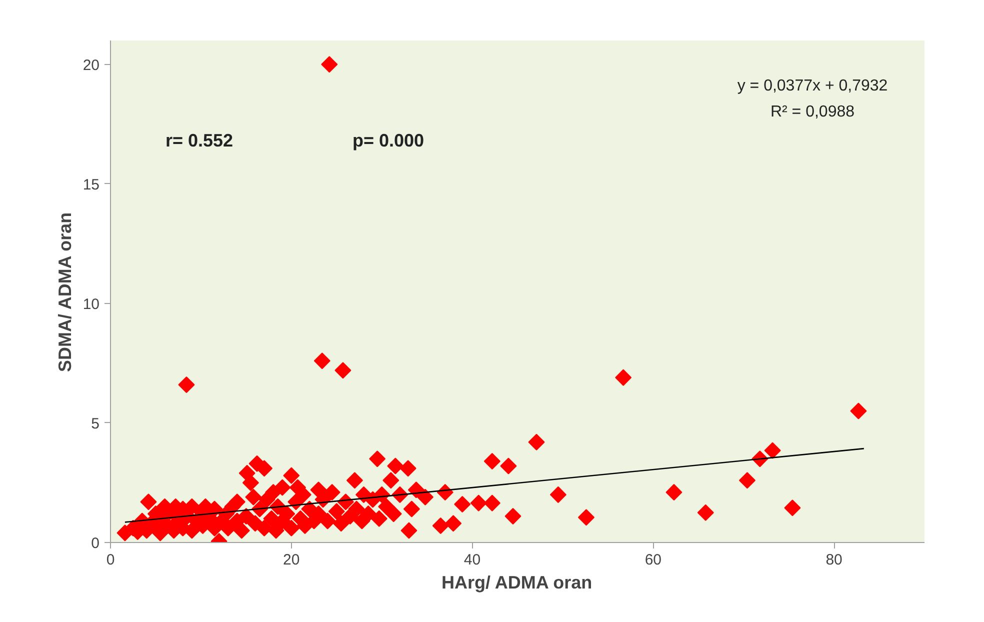 This screenshot has height=622, width=984. What do you see at coordinates (91, 304) in the screenshot?
I see `y-tick-label: 10` at bounding box center [91, 304].